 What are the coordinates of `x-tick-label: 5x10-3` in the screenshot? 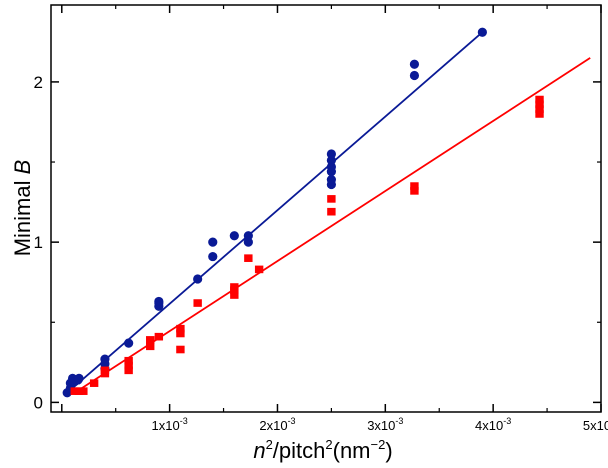 It's located at (595, 424).